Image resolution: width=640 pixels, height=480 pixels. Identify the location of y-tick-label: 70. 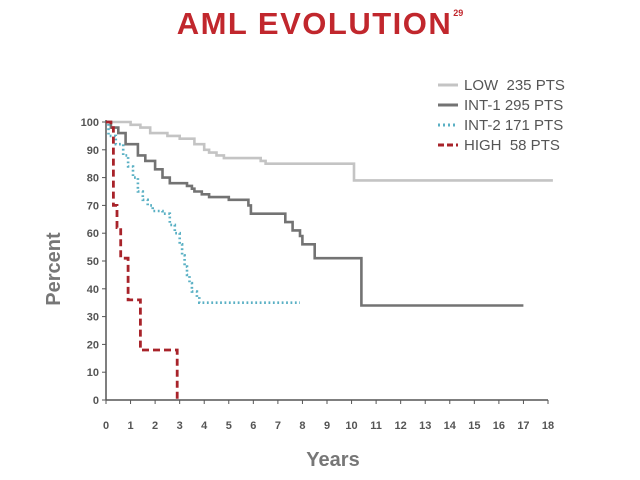
(93, 206).